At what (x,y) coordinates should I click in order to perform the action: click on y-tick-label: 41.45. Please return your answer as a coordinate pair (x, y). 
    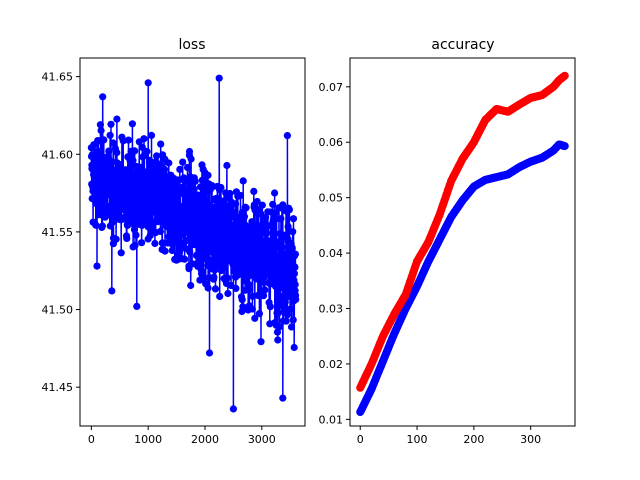
    Looking at the image, I should click on (58, 387).